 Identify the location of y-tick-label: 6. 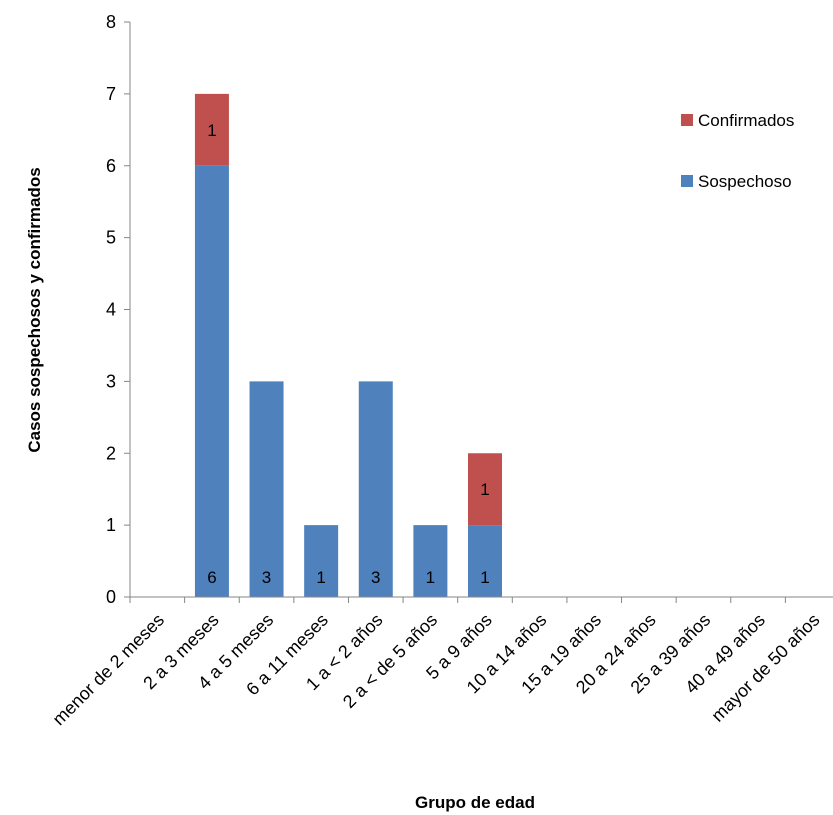
(111, 166).